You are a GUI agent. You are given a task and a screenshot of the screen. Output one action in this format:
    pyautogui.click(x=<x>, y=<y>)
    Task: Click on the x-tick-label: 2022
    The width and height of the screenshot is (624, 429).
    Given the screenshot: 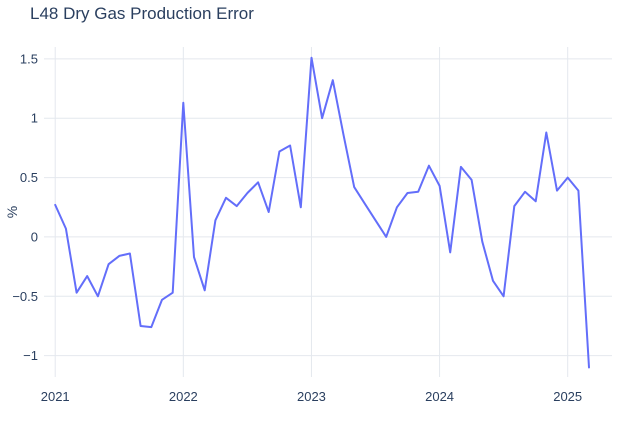 What is the action you would take?
    pyautogui.click(x=183, y=396)
    